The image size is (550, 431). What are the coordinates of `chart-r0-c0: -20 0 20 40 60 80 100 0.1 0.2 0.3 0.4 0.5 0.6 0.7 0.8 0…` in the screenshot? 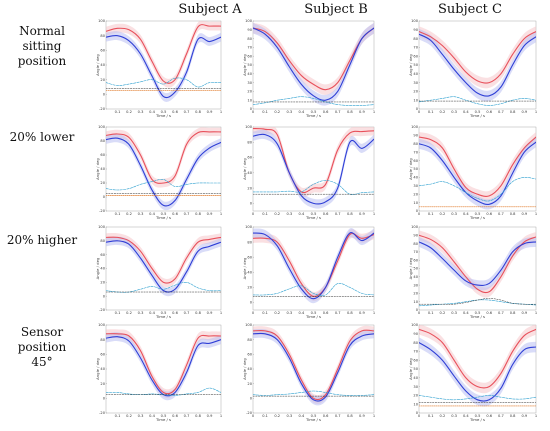 It's located at (158, 68).